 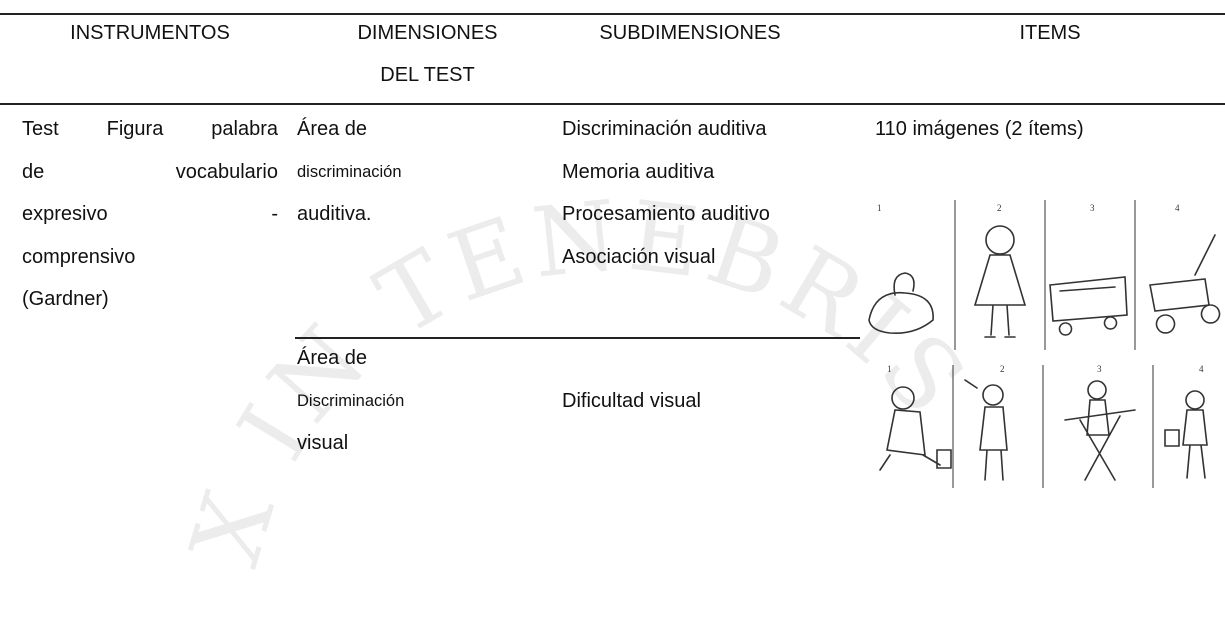 I want to click on column-header: INSTRUMENTOS, so click(x=150, y=33).